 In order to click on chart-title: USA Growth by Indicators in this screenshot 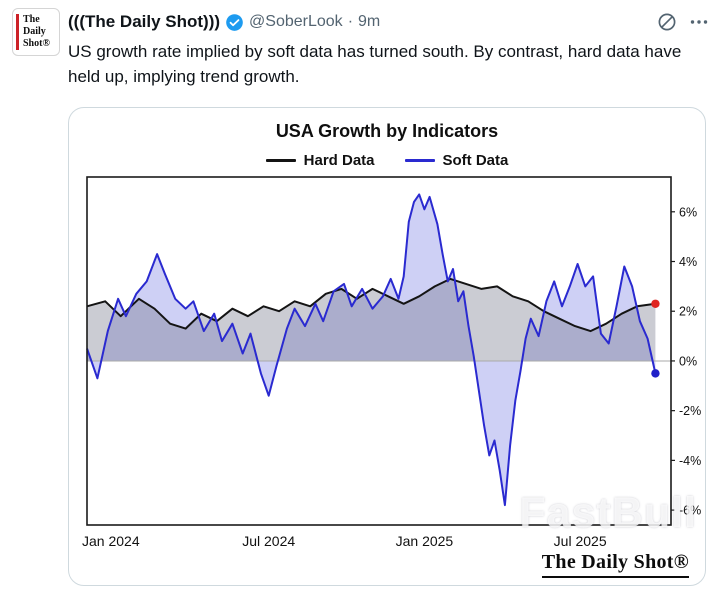, I will do `click(387, 131)`.